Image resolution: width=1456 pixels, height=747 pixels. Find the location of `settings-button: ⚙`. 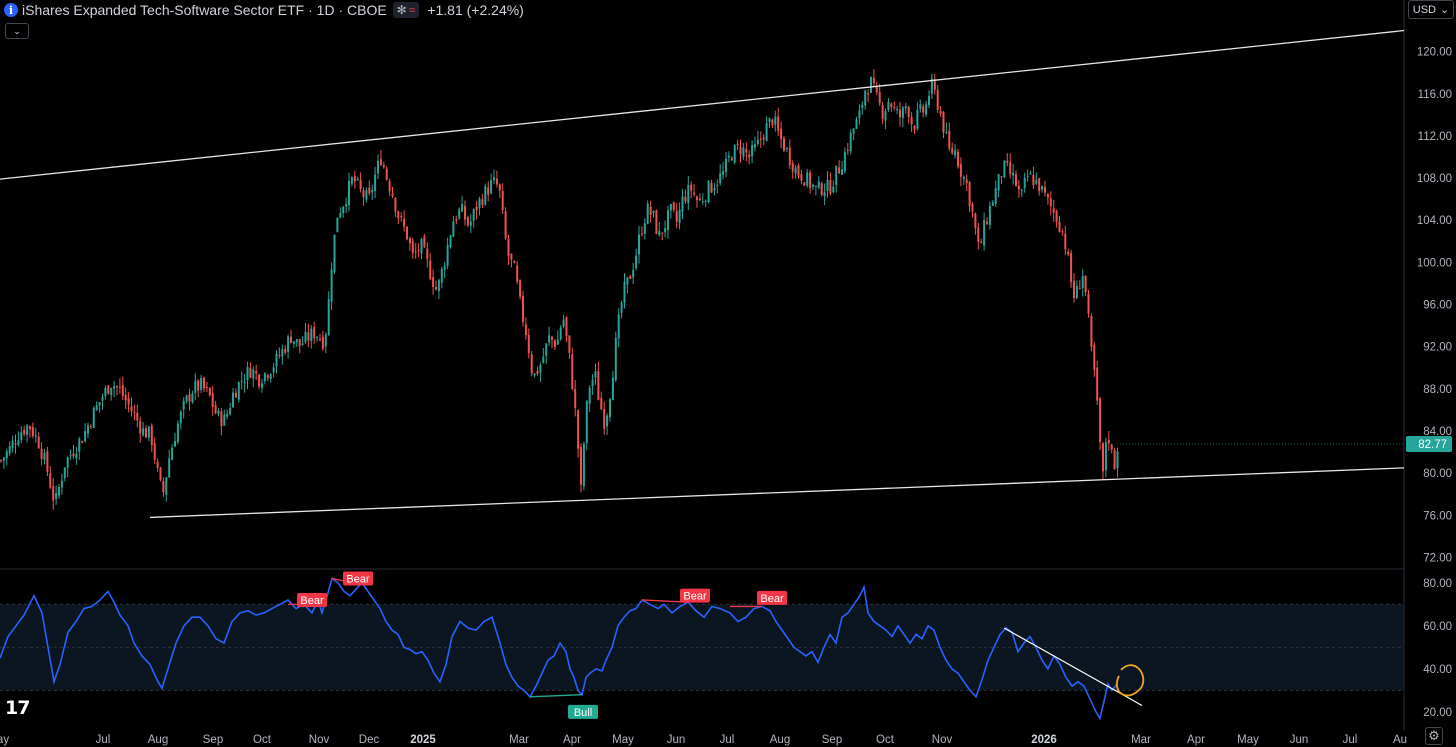

settings-button: ⚙ is located at coordinates (1434, 736).